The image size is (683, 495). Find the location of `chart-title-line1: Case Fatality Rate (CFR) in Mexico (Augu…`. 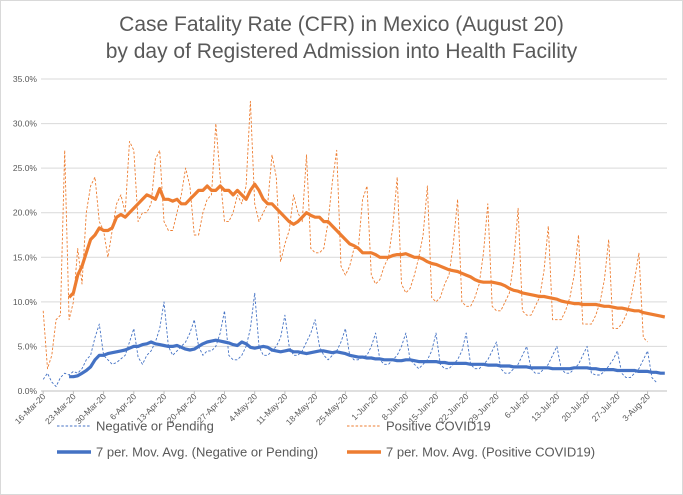

chart-title-line1: Case Fatality Rate (CFR) in Mexico (Augu… is located at coordinates (341, 24).